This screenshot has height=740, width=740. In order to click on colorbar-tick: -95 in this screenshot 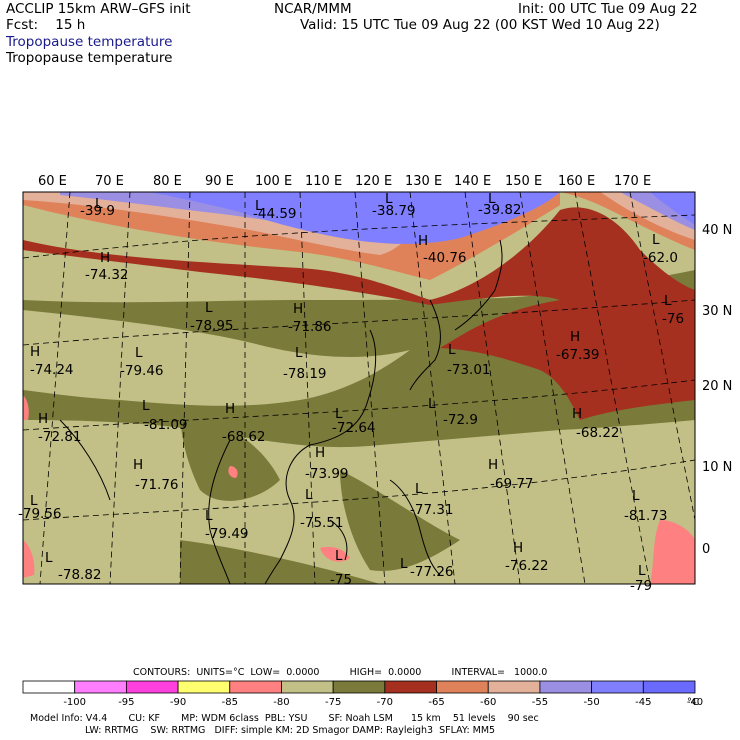, I will do `click(126, 702)`.